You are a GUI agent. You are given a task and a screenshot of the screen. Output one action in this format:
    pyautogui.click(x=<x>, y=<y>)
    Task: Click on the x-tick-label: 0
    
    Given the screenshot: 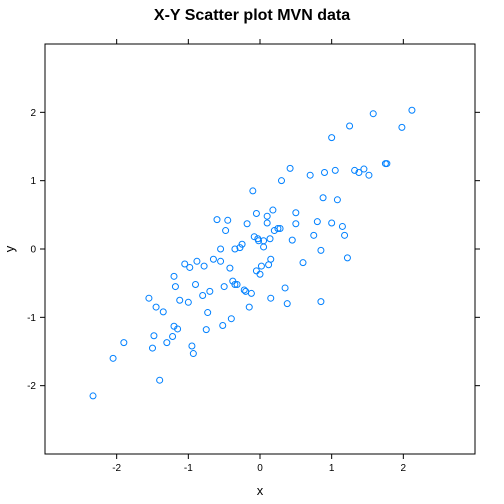 What is the action you would take?
    pyautogui.click(x=260, y=468)
    